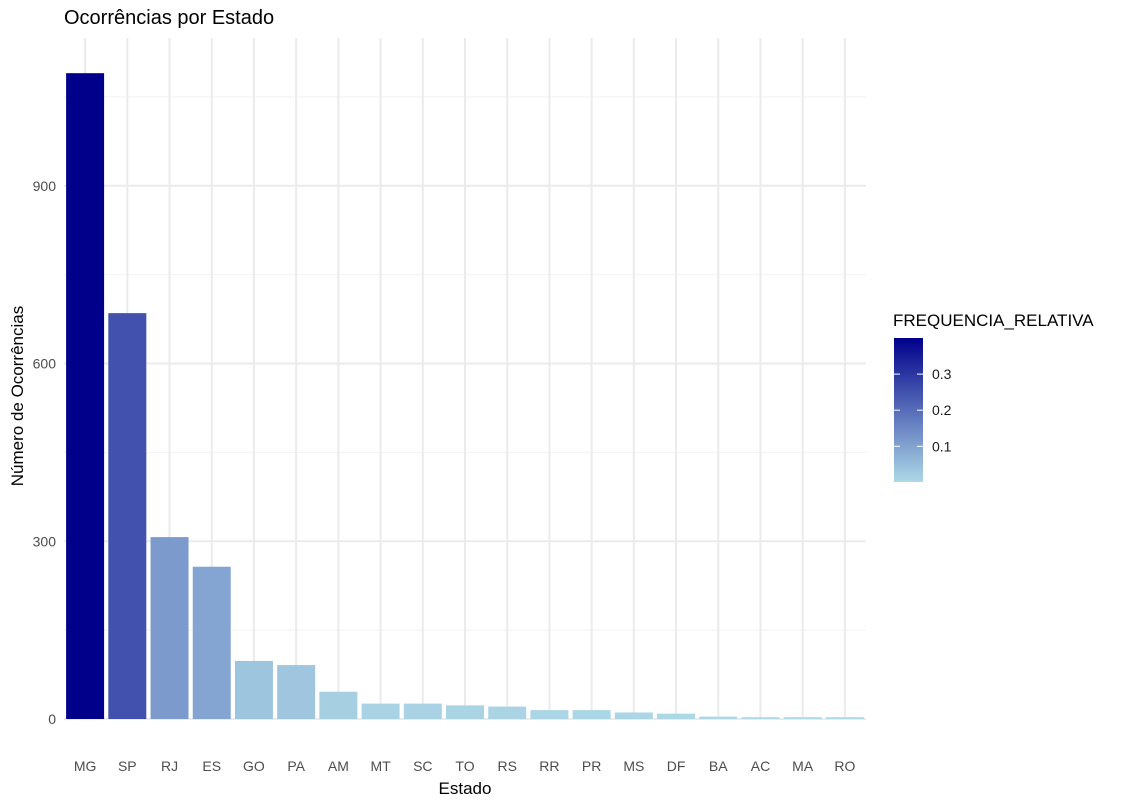  Describe the element at coordinates (942, 374) in the screenshot. I see `legend-tick-label: 0.3` at that location.